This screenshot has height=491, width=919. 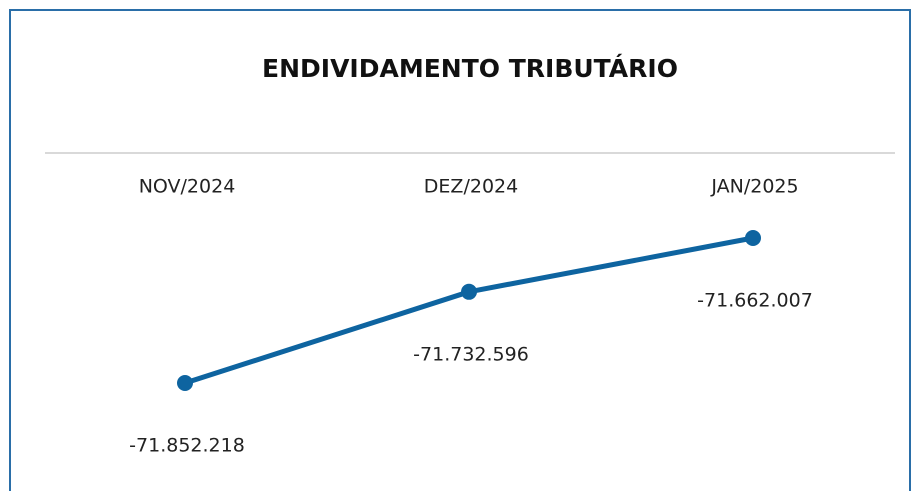 I want to click on value-label: -71.732.596, so click(x=471, y=354).